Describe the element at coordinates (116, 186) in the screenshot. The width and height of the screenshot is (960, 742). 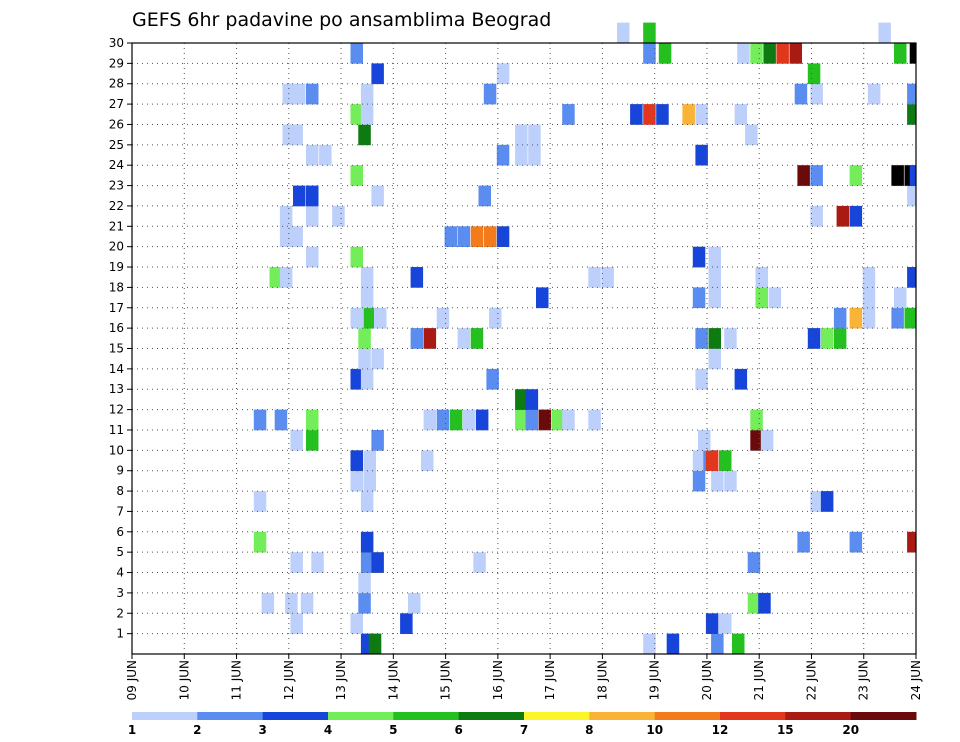
I see `y-tick-label: 23` at that location.